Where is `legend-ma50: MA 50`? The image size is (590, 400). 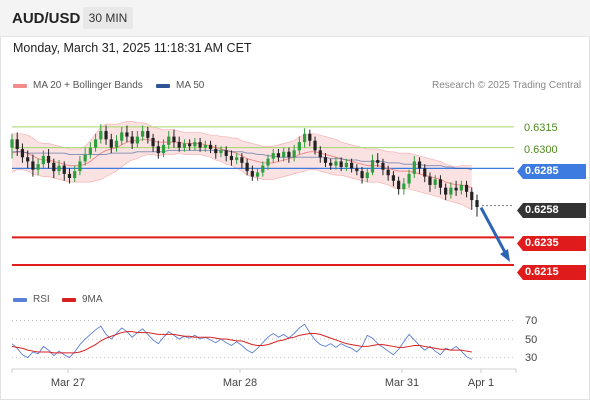
legend-ma50: MA 50 is located at coordinates (180, 85).